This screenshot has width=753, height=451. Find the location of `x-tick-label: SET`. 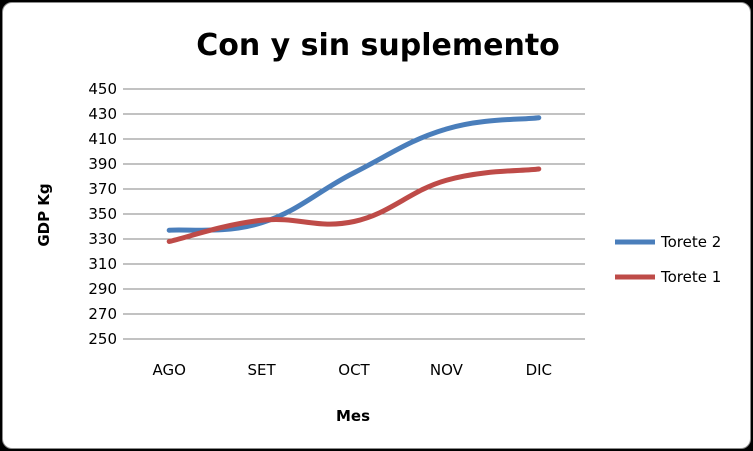

x-tick-label: SET is located at coordinates (262, 370).